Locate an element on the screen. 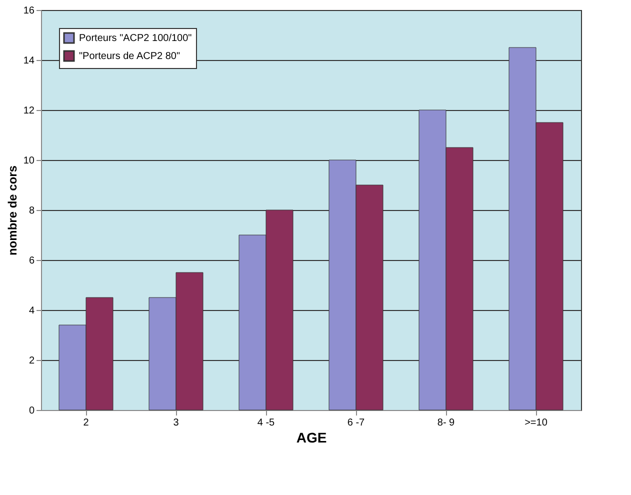  y-tick-label: 10 is located at coordinates (29, 161).